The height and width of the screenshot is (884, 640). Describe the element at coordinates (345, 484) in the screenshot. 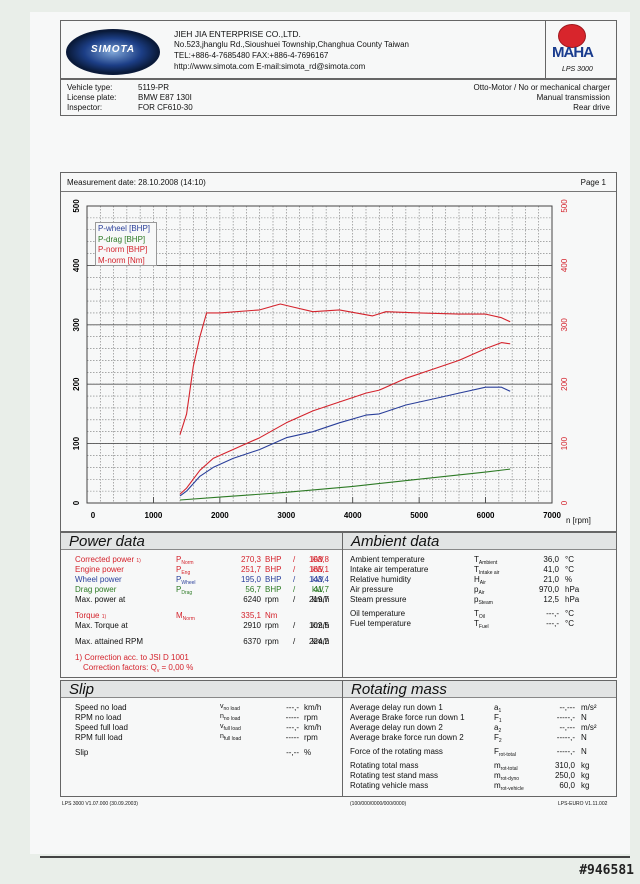

I see `p-drag-line` at that location.